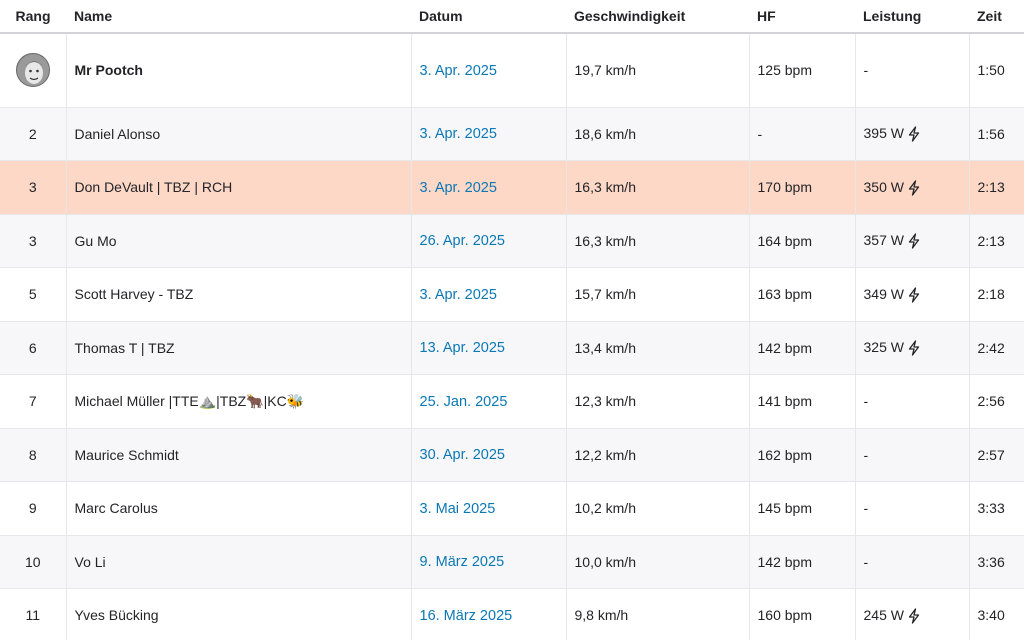 This screenshot has width=1024, height=640. Describe the element at coordinates (33, 508) in the screenshot. I see `rank-cell: 9` at that location.